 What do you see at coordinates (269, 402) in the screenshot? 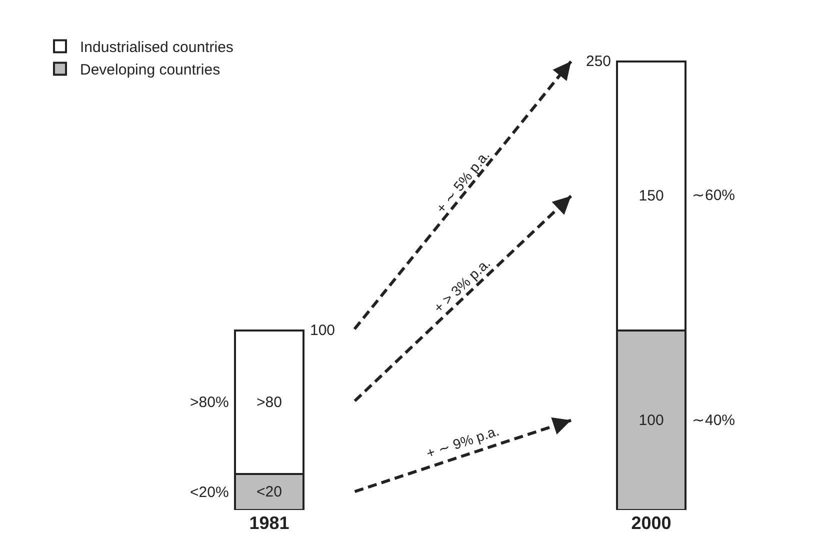
I see `data-label: >80` at bounding box center [269, 402].